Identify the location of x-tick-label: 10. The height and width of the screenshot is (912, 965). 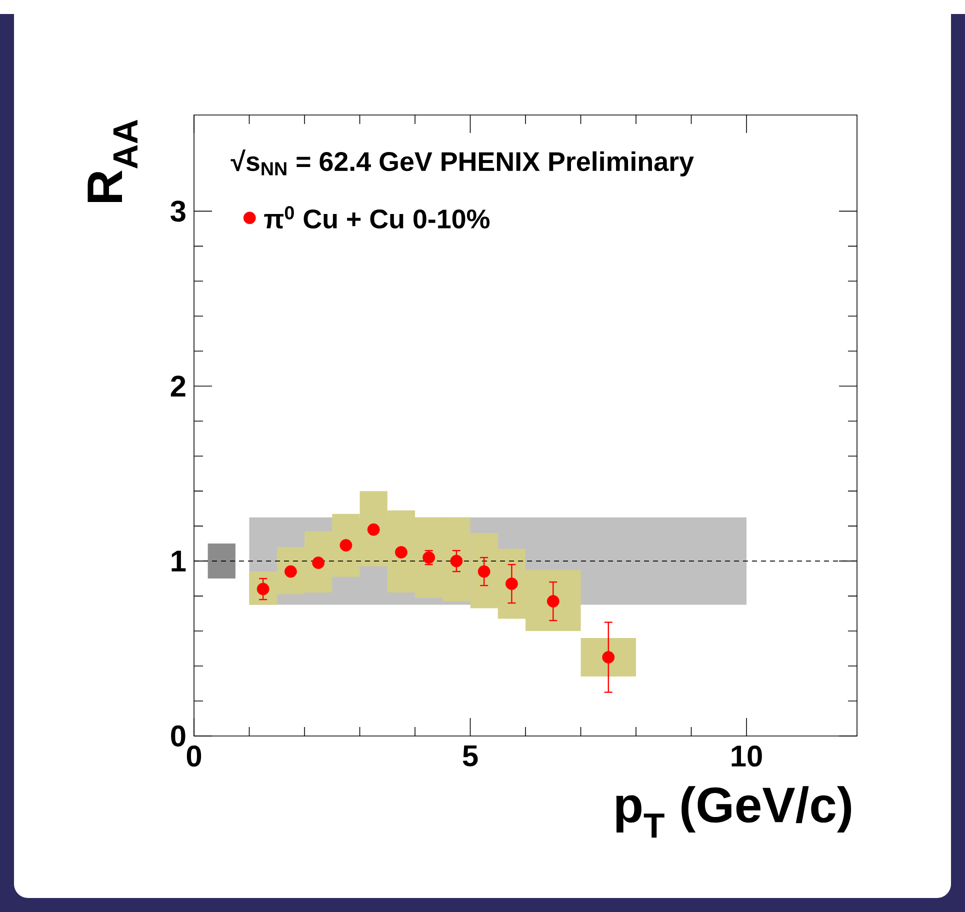
(747, 756).